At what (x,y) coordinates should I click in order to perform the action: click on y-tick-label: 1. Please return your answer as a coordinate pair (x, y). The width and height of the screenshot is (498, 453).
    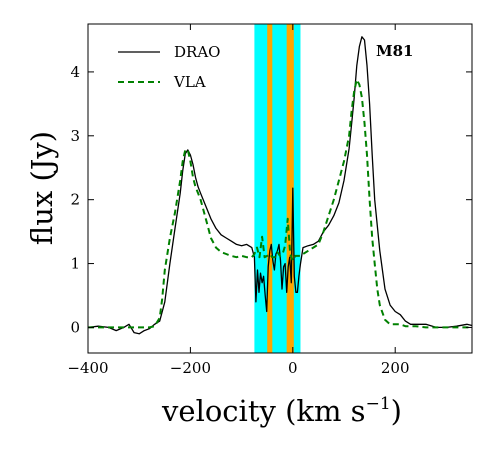
    Looking at the image, I should click on (75, 264).